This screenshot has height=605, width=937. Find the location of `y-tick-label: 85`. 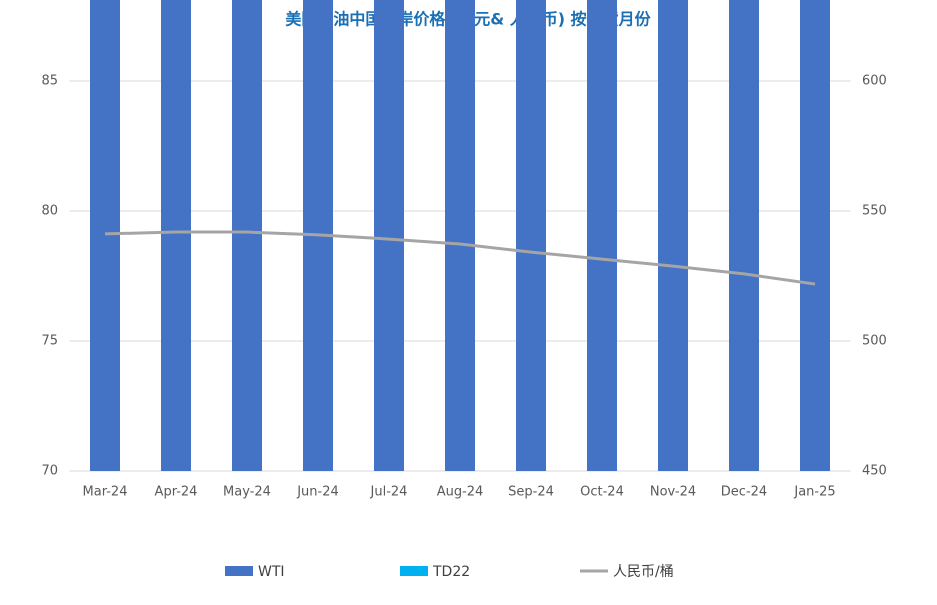

y-tick-label: 85 is located at coordinates (49, 81).